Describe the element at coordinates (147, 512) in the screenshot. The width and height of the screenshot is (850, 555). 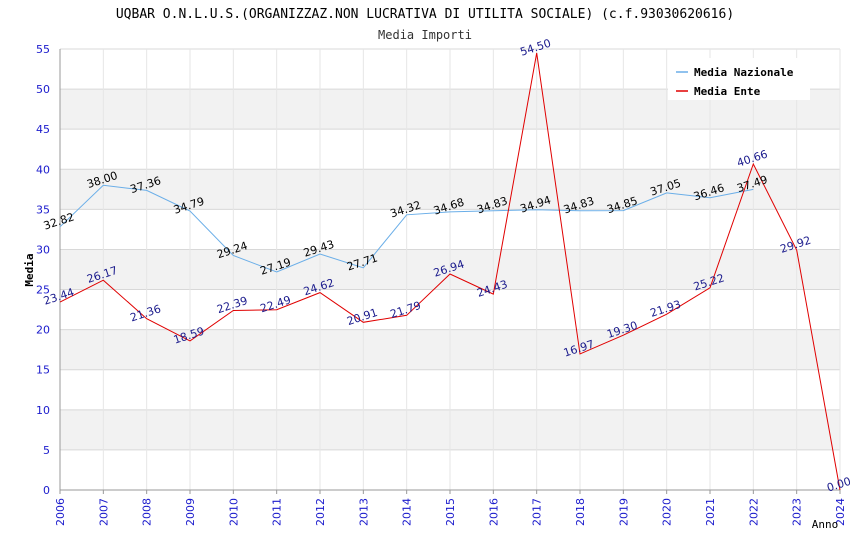
I see `x-tick-label: 2008` at that location.